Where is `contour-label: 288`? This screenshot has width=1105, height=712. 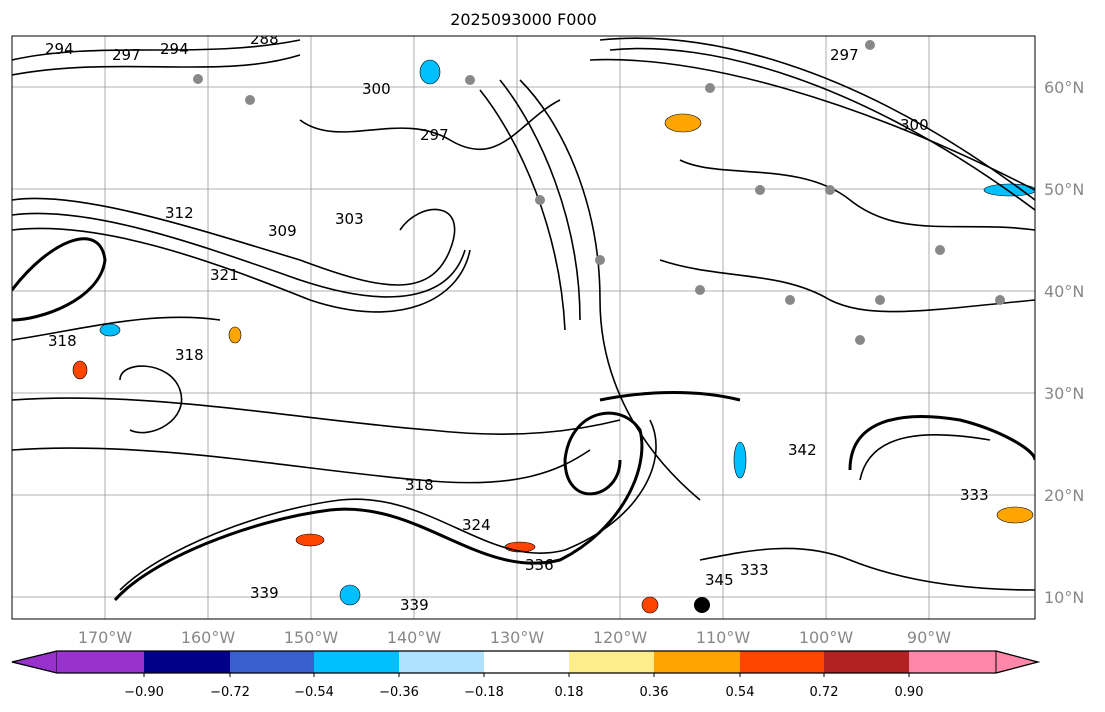
contour-label: 288 is located at coordinates (264, 39).